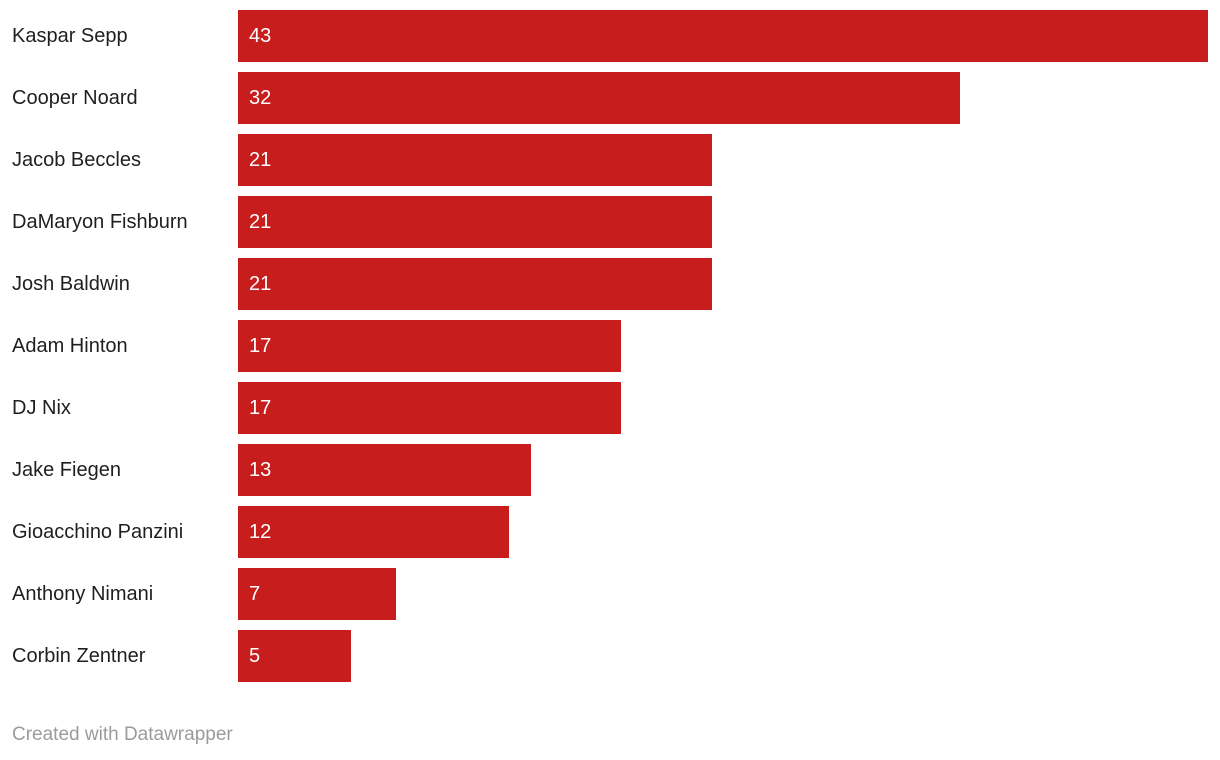 This screenshot has height=760, width=1220. What do you see at coordinates (122, 734) in the screenshot?
I see `attribution-text: Created with Datawrapper` at bounding box center [122, 734].